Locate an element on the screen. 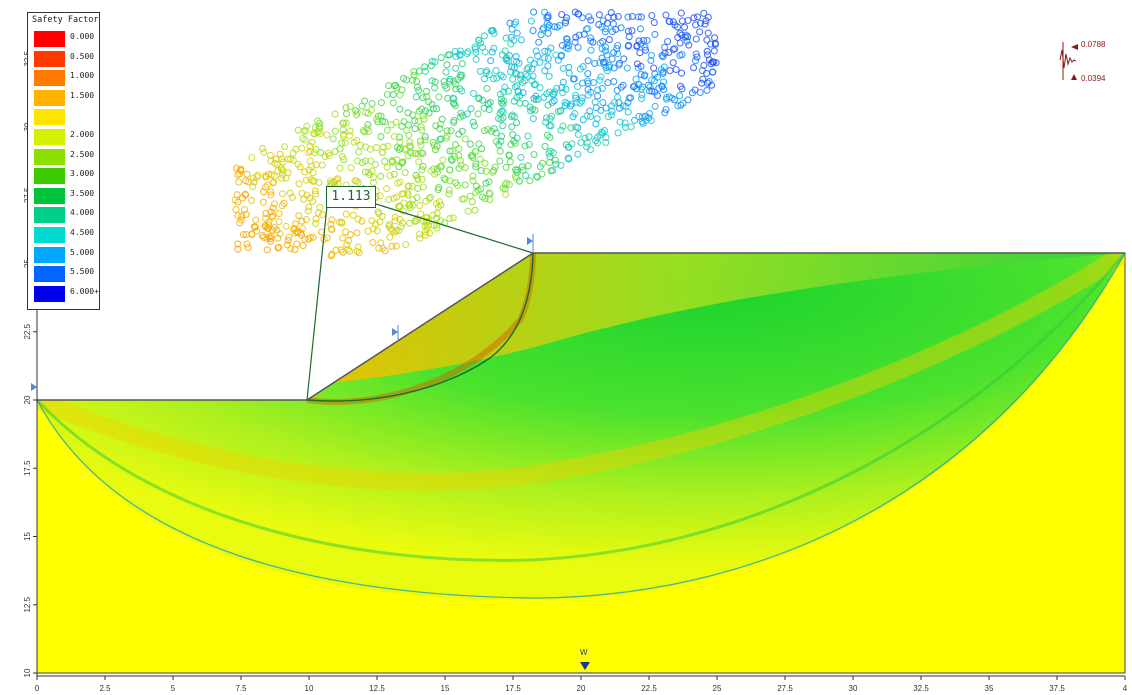 This screenshot has width=1132, height=695. x-tick-label: 27.5 is located at coordinates (785, 688).